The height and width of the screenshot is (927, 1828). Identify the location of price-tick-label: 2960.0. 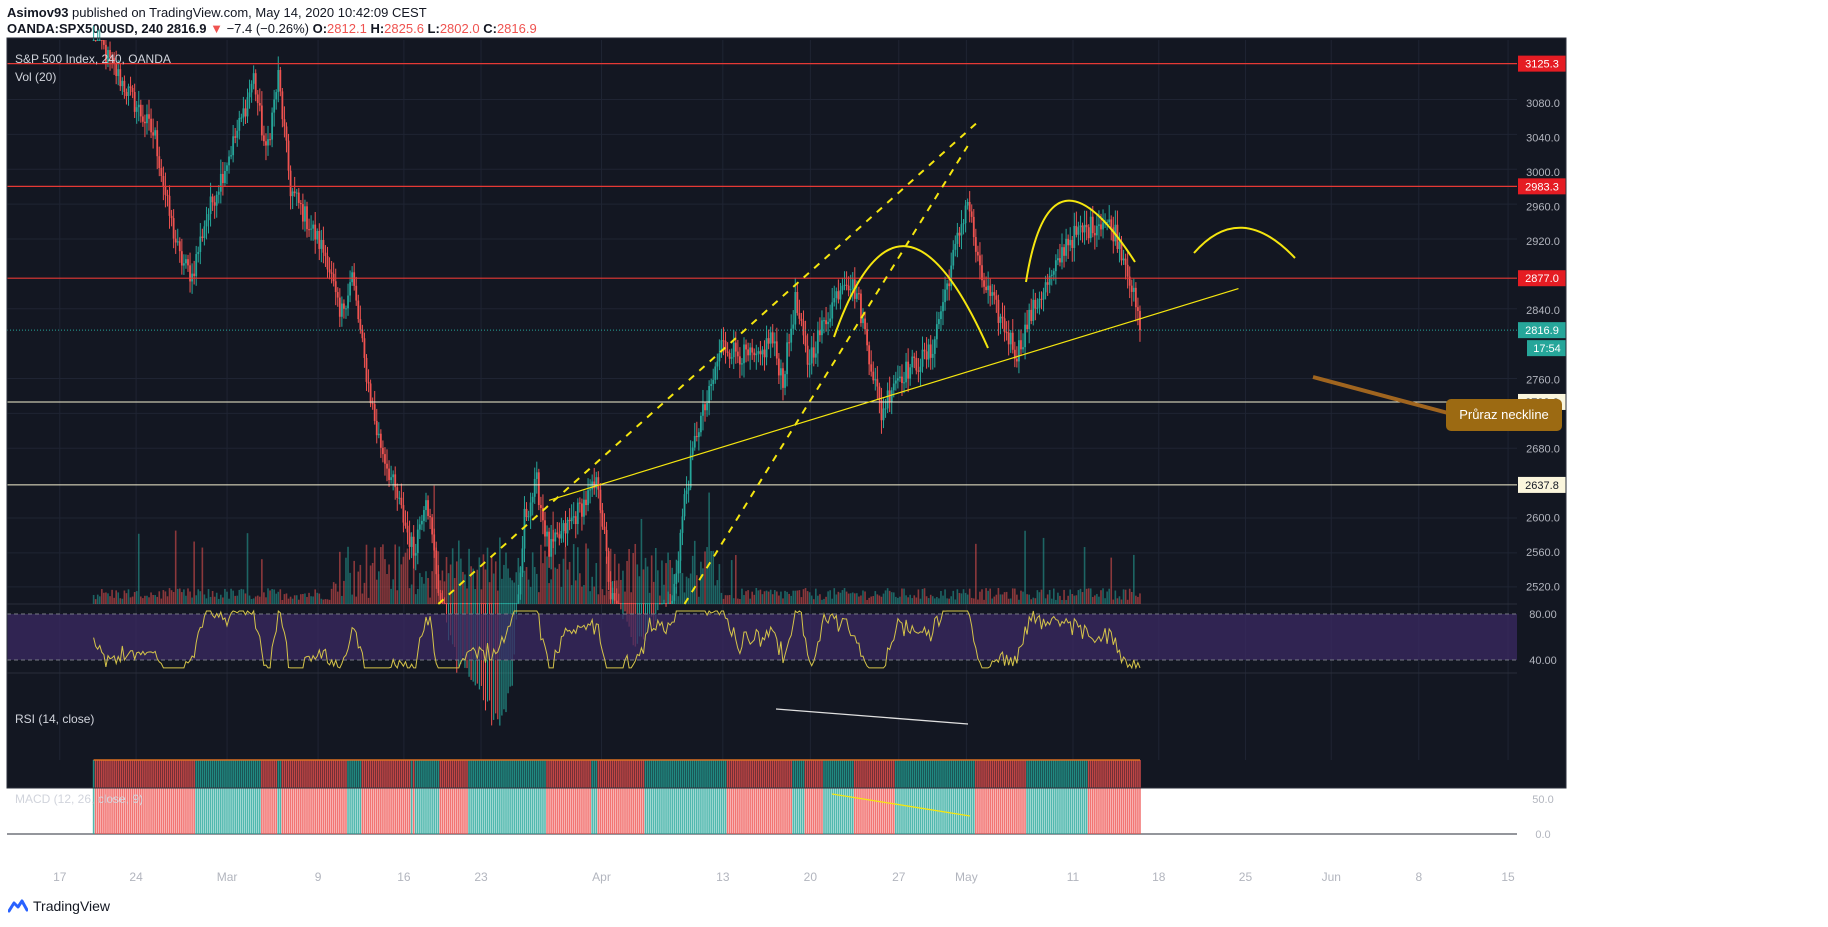
(1543, 207).